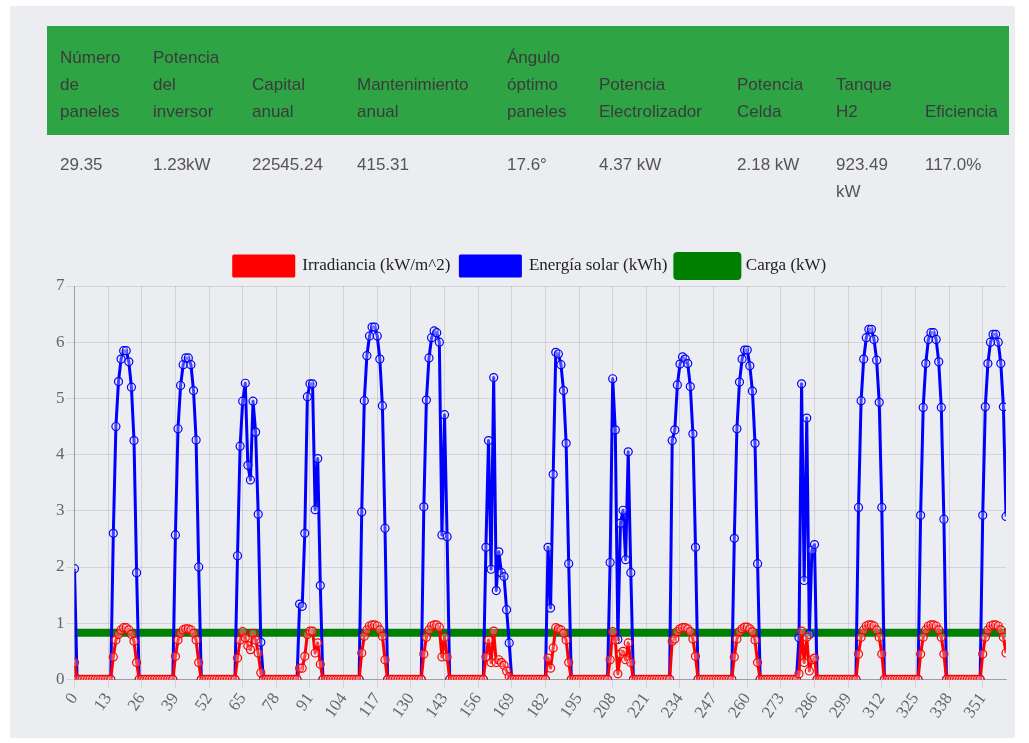 This screenshot has width=1029, height=743. I want to click on x-tick-label: 325, so click(907, 705).